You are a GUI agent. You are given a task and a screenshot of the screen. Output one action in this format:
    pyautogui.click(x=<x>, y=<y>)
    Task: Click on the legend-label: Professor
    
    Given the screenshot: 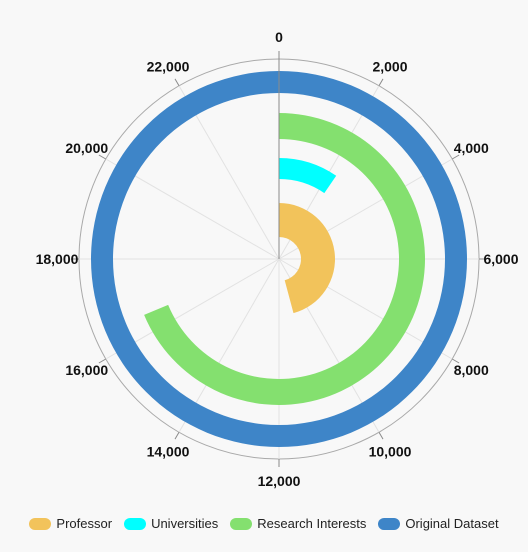 What is the action you would take?
    pyautogui.click(x=84, y=523)
    